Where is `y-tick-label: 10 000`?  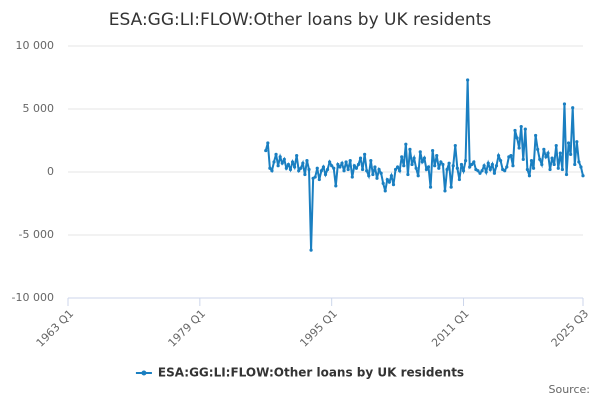 y-tick-label: 10 000 is located at coordinates (35, 45).